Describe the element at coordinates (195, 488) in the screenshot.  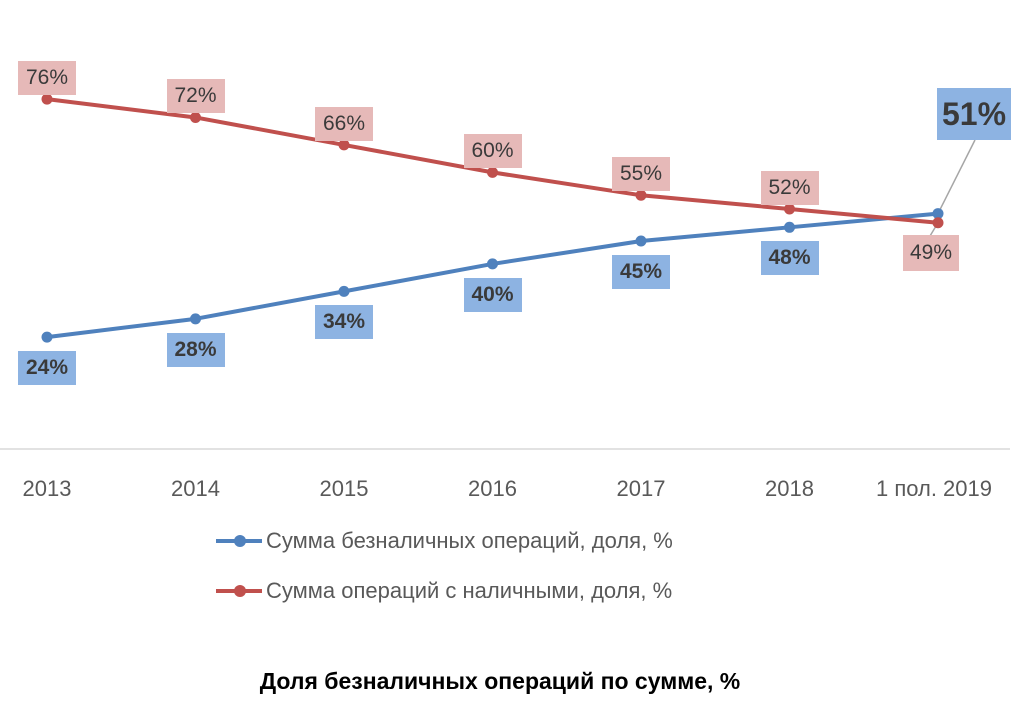
I see `x-tick-label: 2014` at that location.